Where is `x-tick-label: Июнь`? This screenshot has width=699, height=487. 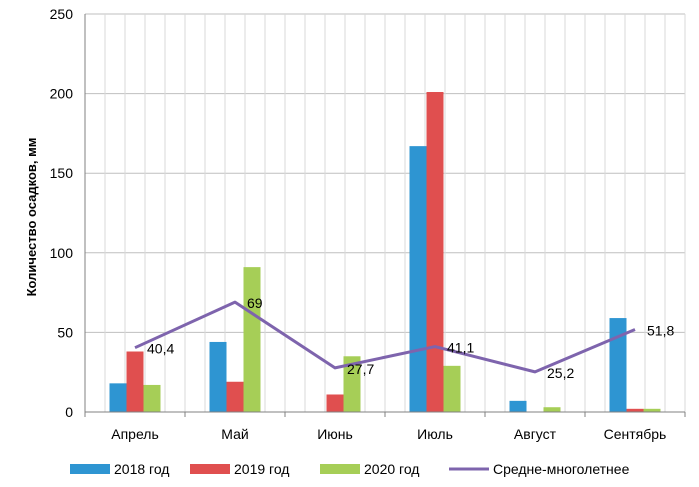
x-tick-label: Июнь is located at coordinates (335, 434).